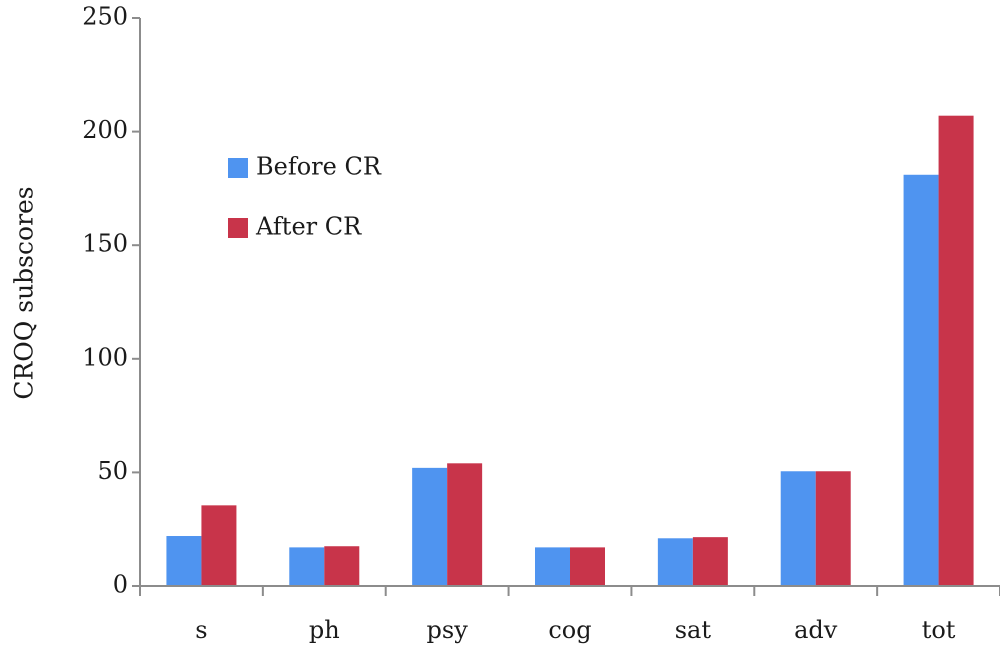 Image resolution: width=1000 pixels, height=646 pixels. I want to click on bar-adv-before, so click(798, 528).